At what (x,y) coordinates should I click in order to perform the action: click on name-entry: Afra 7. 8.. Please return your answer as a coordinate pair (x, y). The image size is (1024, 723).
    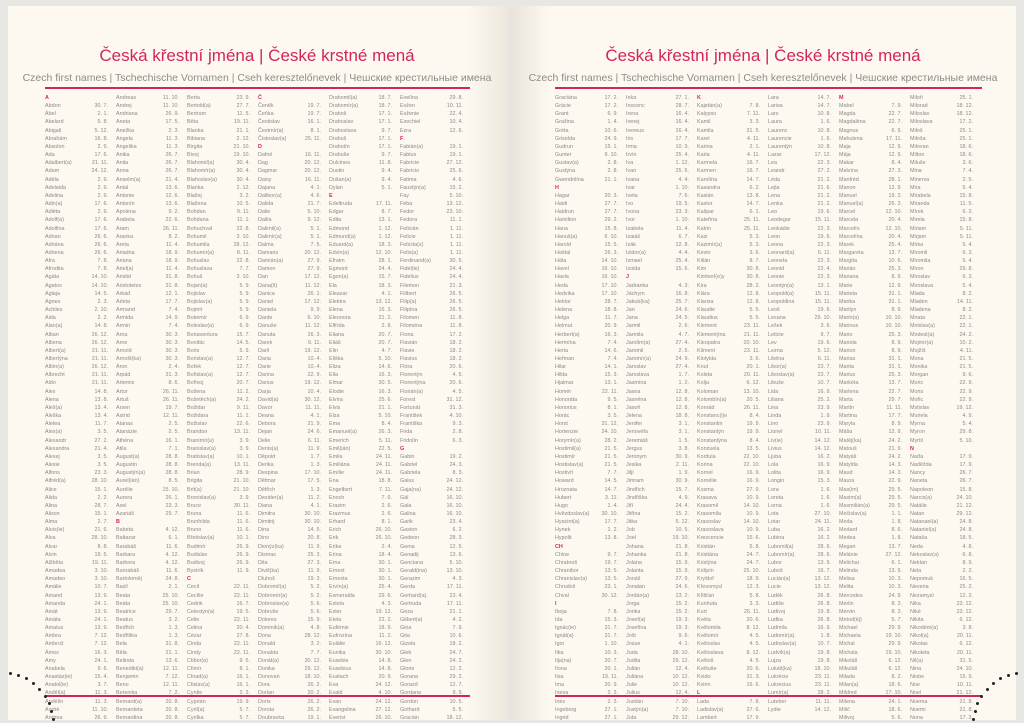
    Looking at the image, I should click on (80, 261).